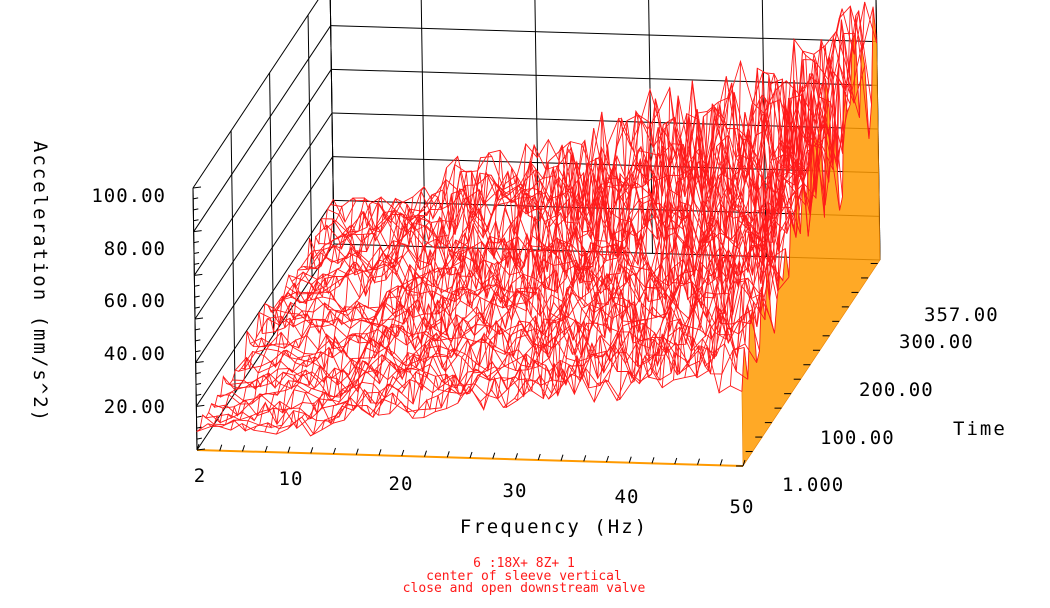 The width and height of the screenshot is (1050, 608). Describe the element at coordinates (135, 354) in the screenshot. I see `z-tick-label: 40.00` at that location.